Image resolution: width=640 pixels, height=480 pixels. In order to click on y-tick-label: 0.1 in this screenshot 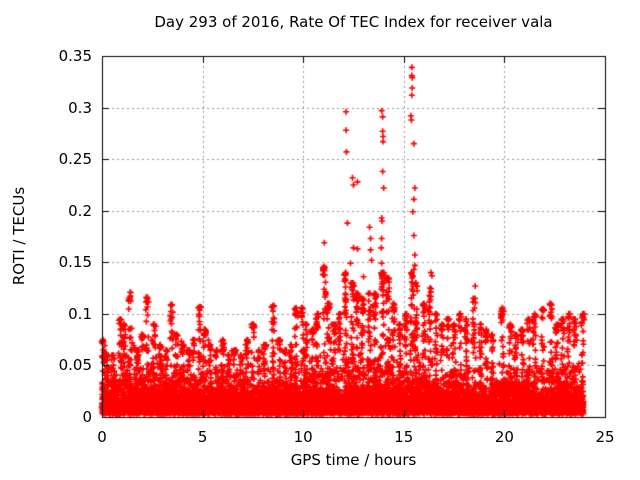, I will do `click(80, 313)`.